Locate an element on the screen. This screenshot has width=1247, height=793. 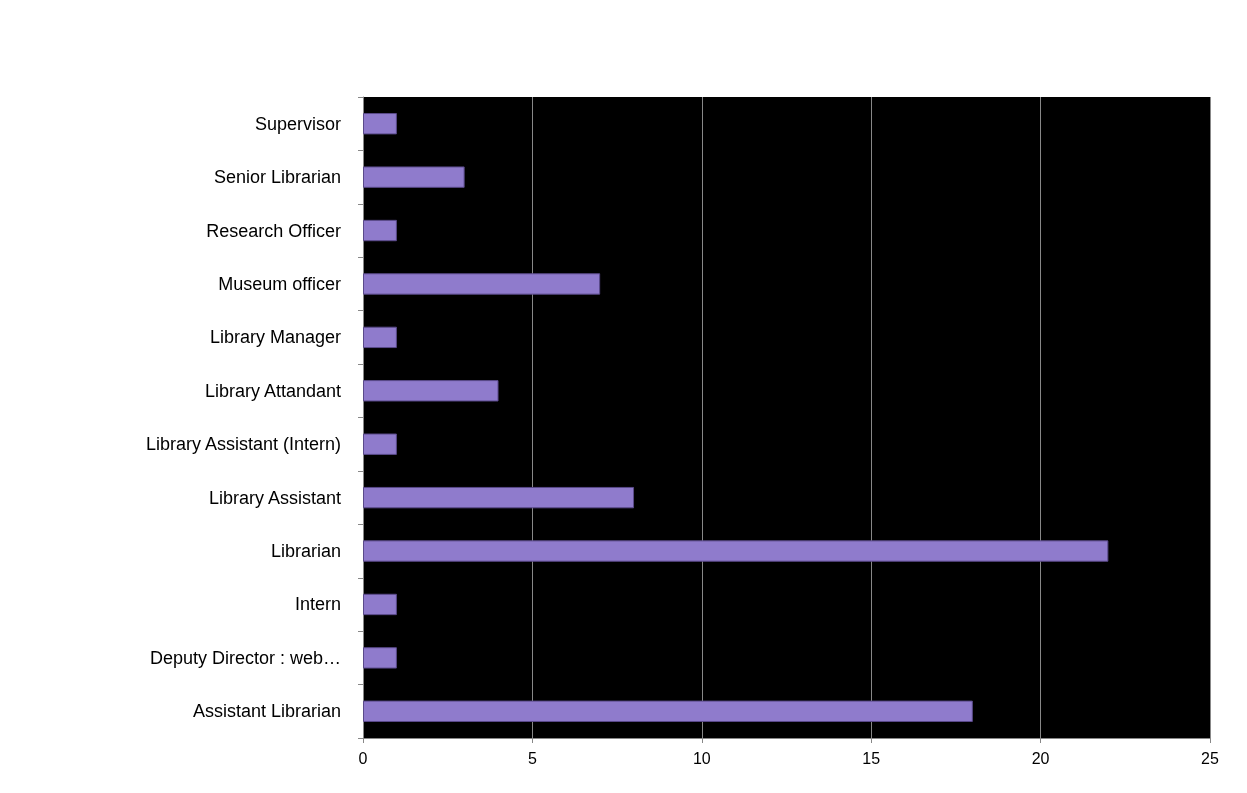
x-tick-label: 20 is located at coordinates (1040, 758).